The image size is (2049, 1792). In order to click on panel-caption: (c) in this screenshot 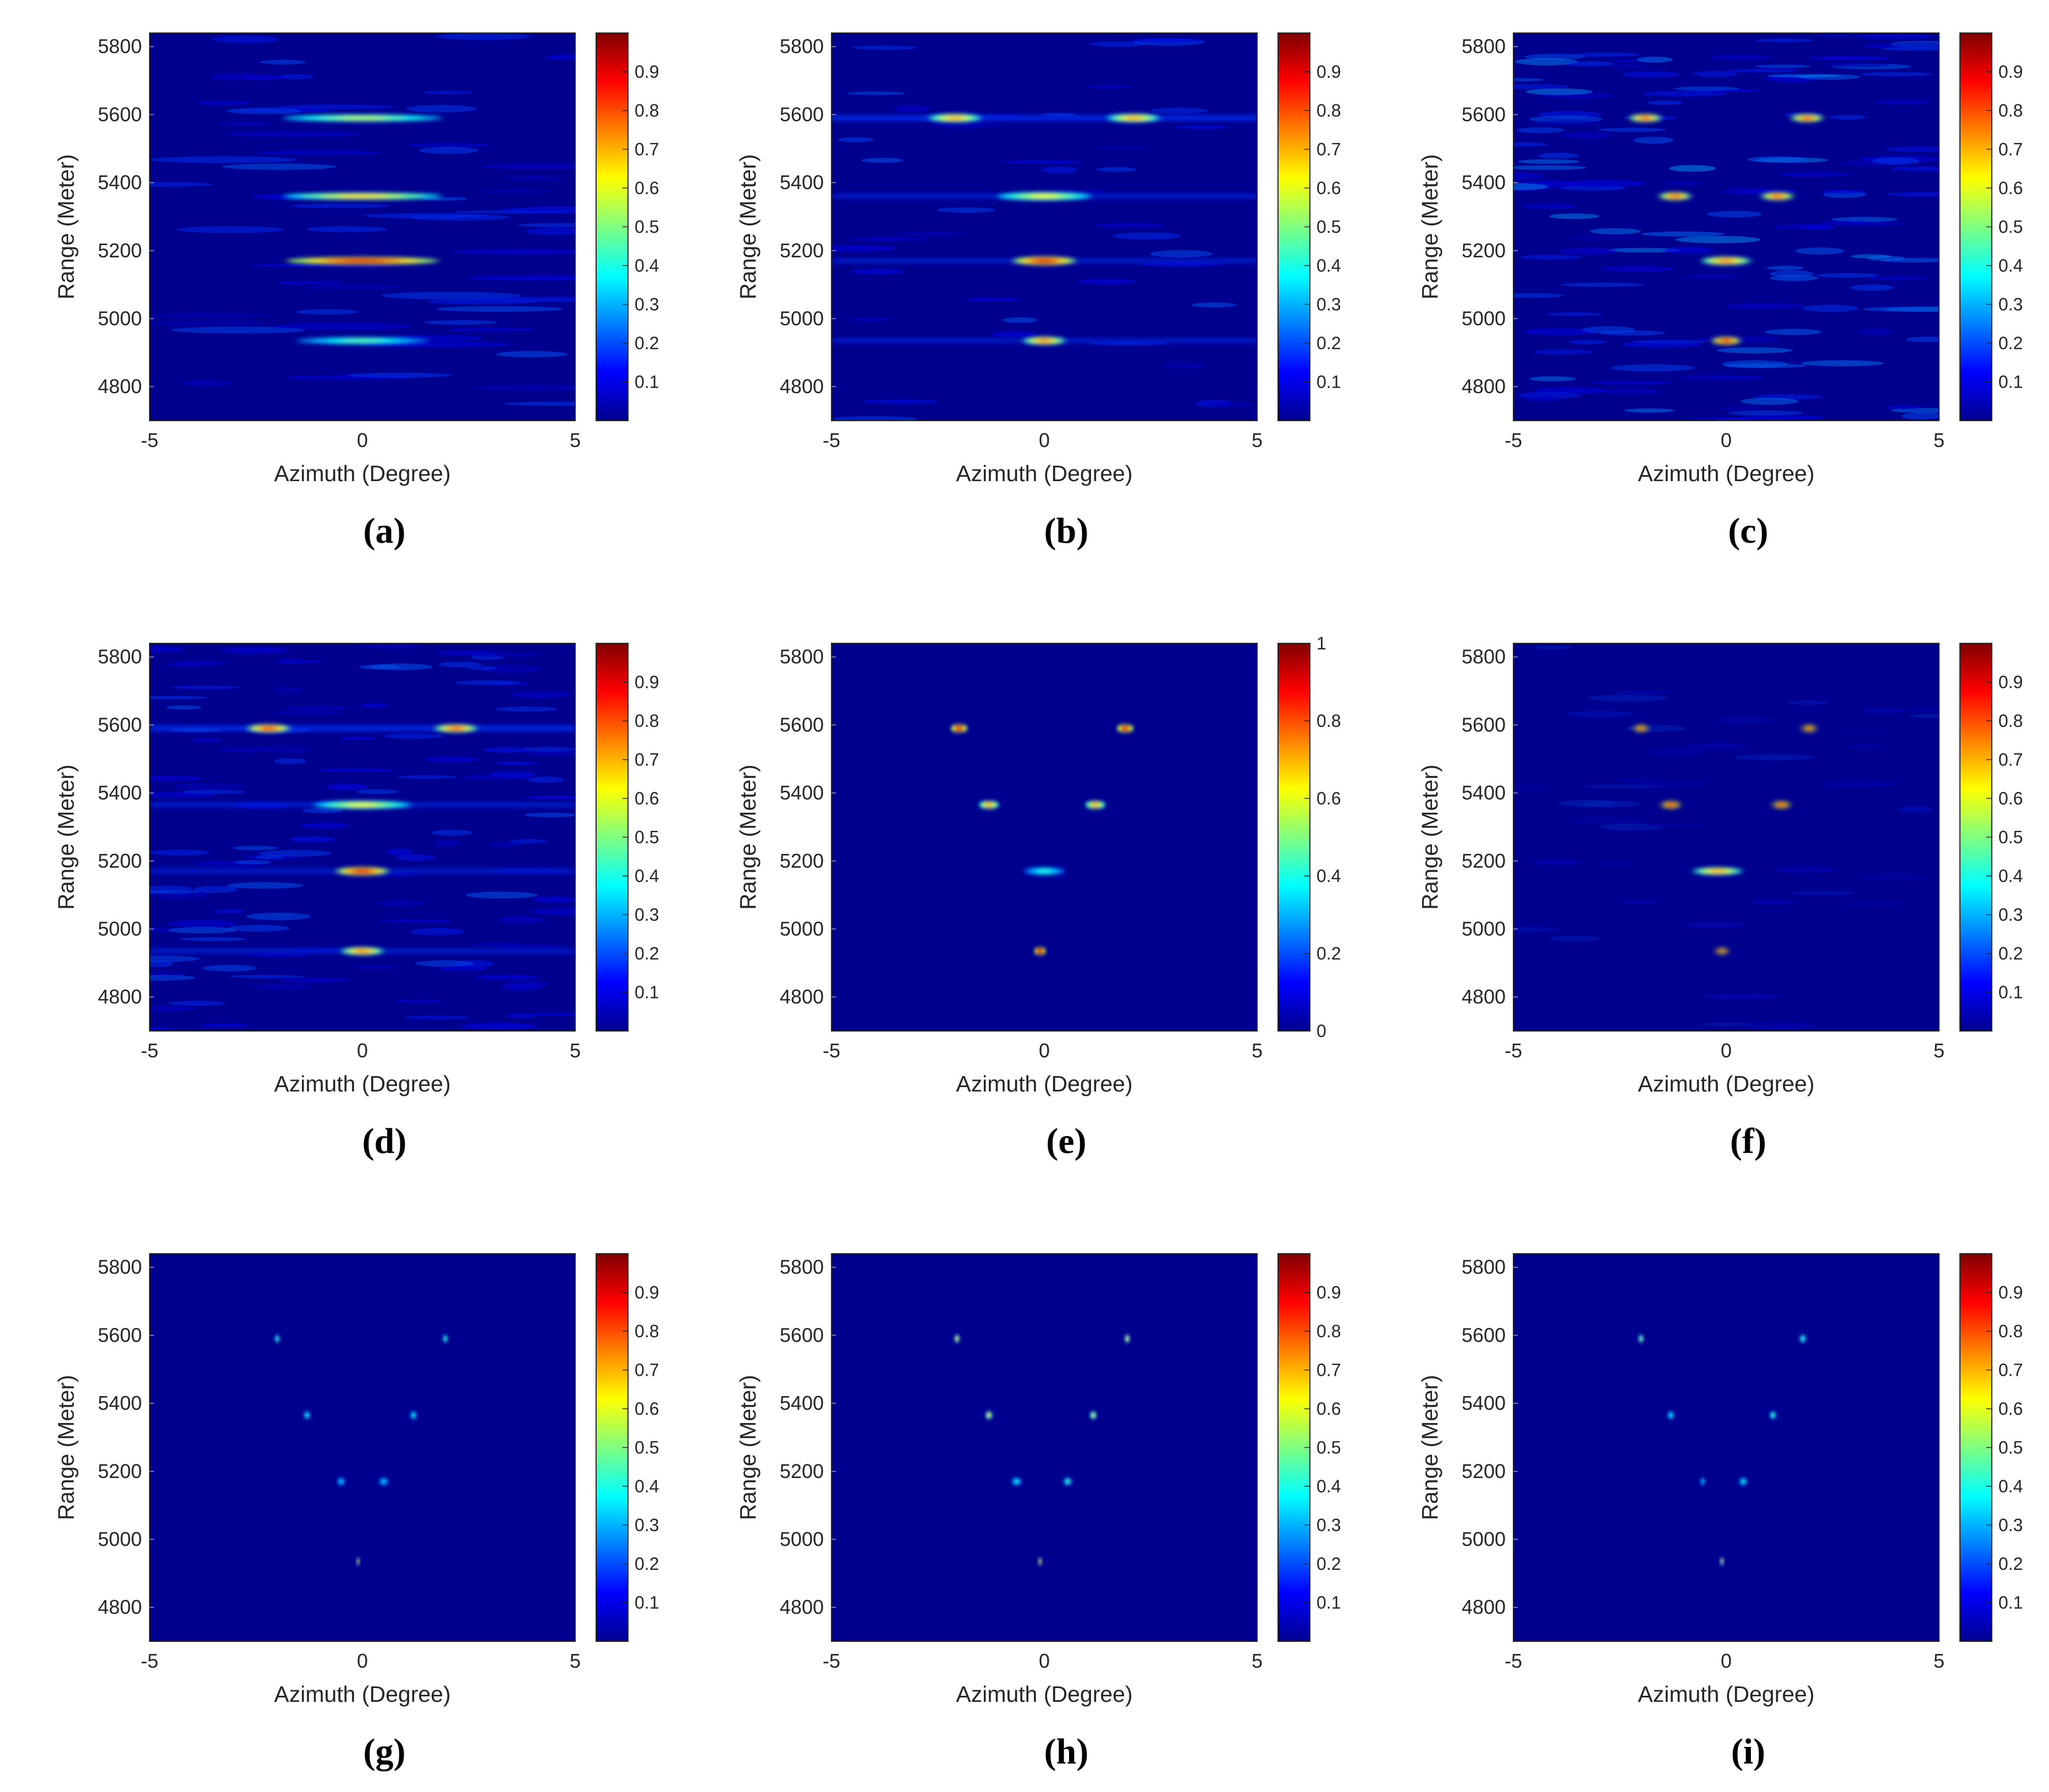, I will do `click(1748, 531)`.